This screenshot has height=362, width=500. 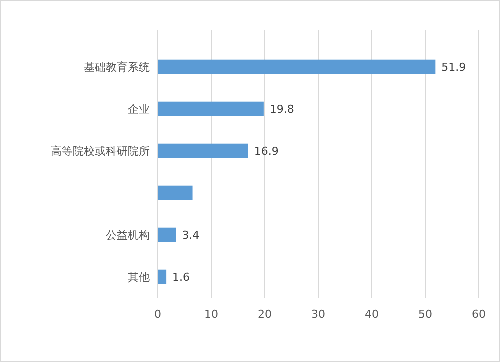 What do you see at coordinates (100, 151) in the screenshot?
I see `y-tick-label: 高等院校或科研院所` at bounding box center [100, 151].